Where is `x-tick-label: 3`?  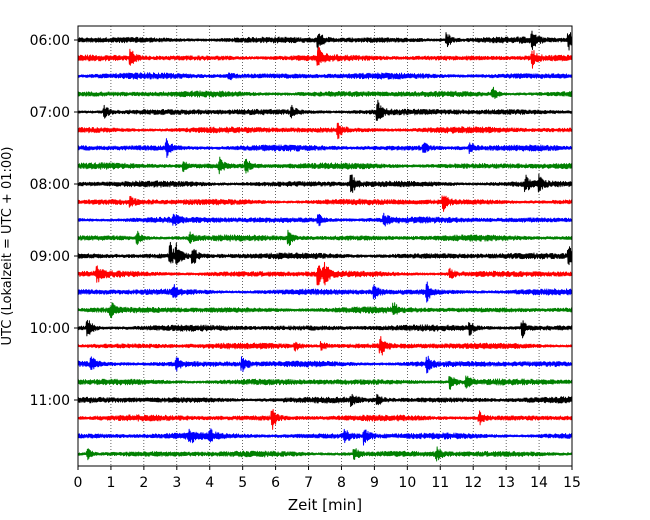 x-tick-label: 3 is located at coordinates (176, 483).